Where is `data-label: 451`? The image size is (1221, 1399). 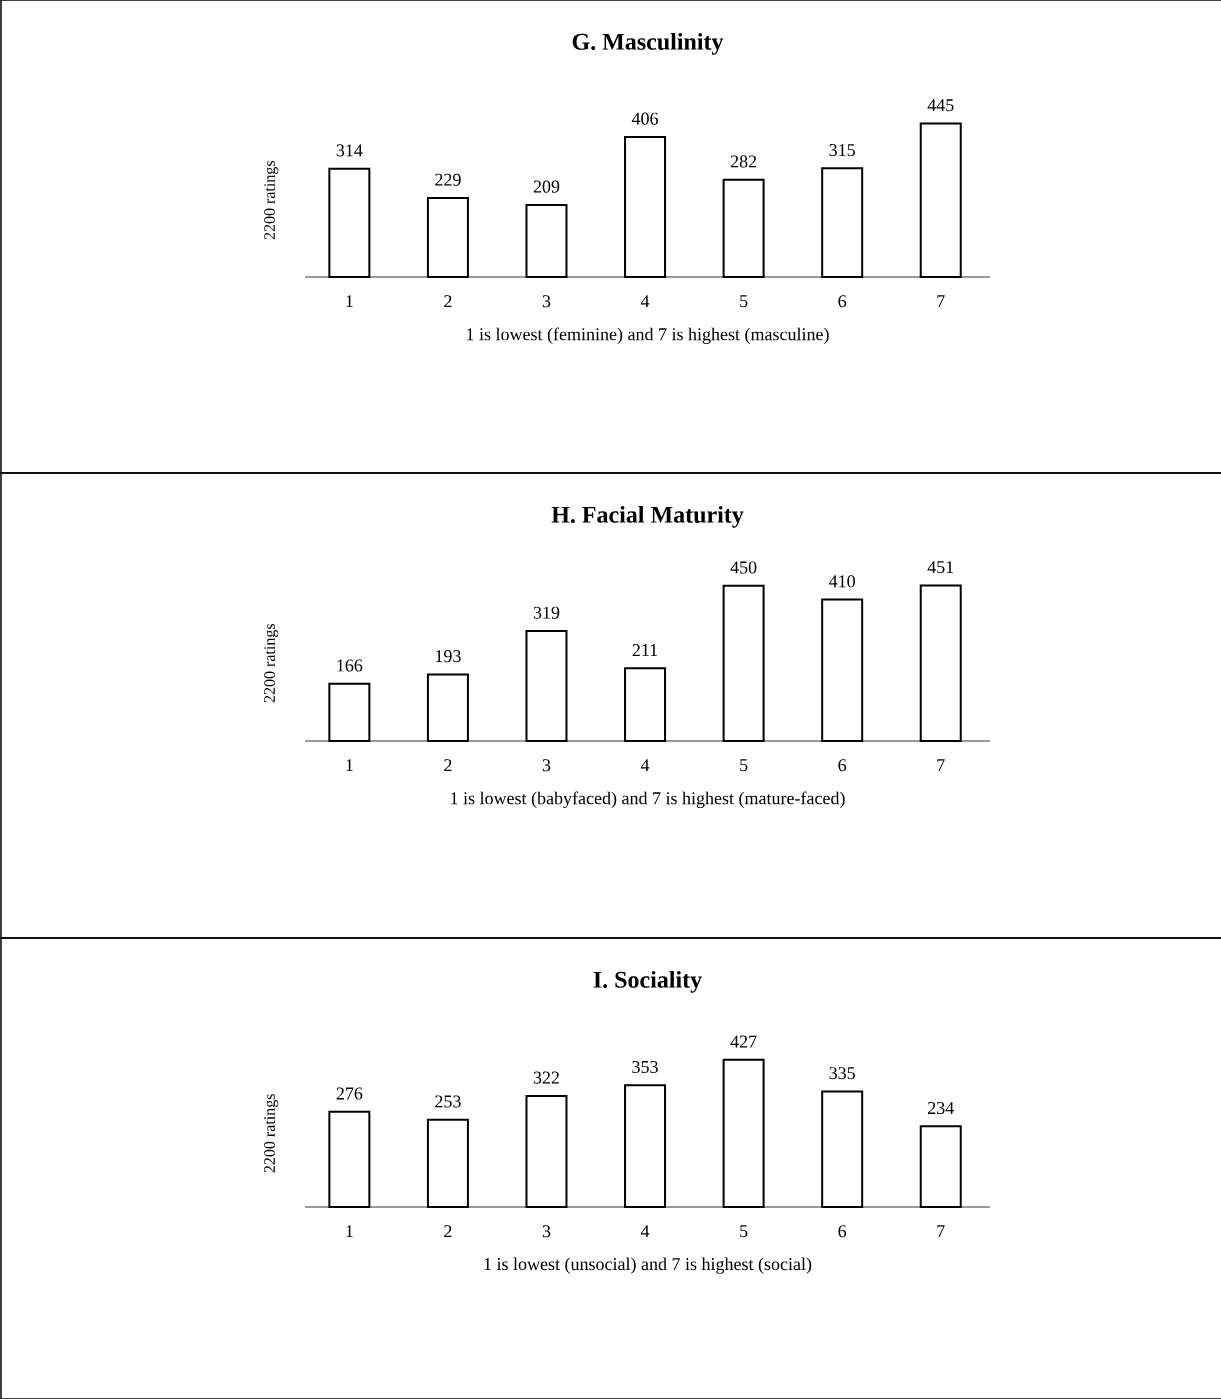
data-label: 451 is located at coordinates (940, 567).